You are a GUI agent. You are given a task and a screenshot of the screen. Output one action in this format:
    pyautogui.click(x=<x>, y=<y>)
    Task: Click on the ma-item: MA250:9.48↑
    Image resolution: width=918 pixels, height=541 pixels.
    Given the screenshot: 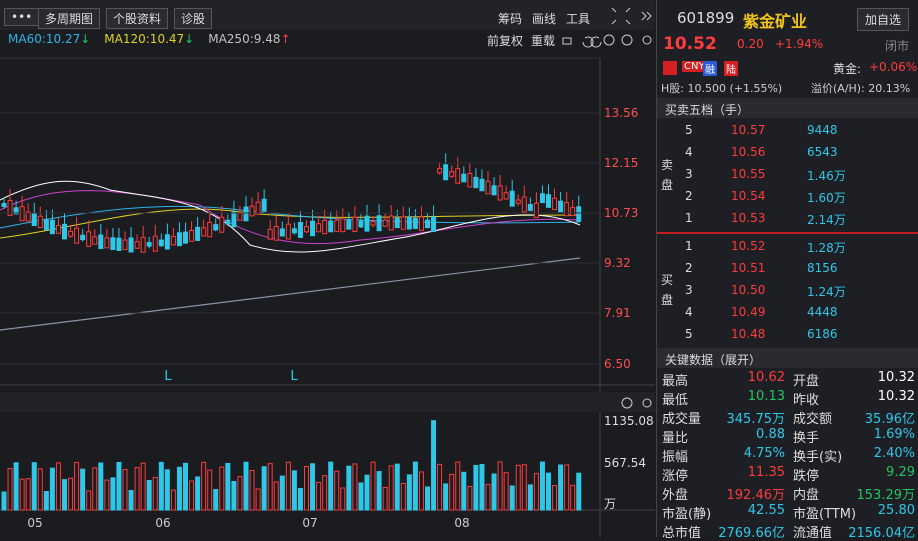 What is the action you would take?
    pyautogui.click(x=249, y=39)
    